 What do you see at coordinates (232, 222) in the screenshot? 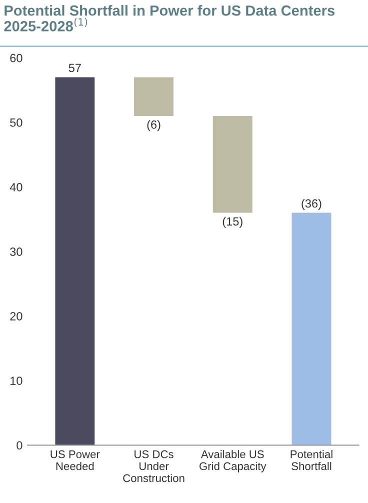
I see `data-label: (15)` at bounding box center [232, 222].